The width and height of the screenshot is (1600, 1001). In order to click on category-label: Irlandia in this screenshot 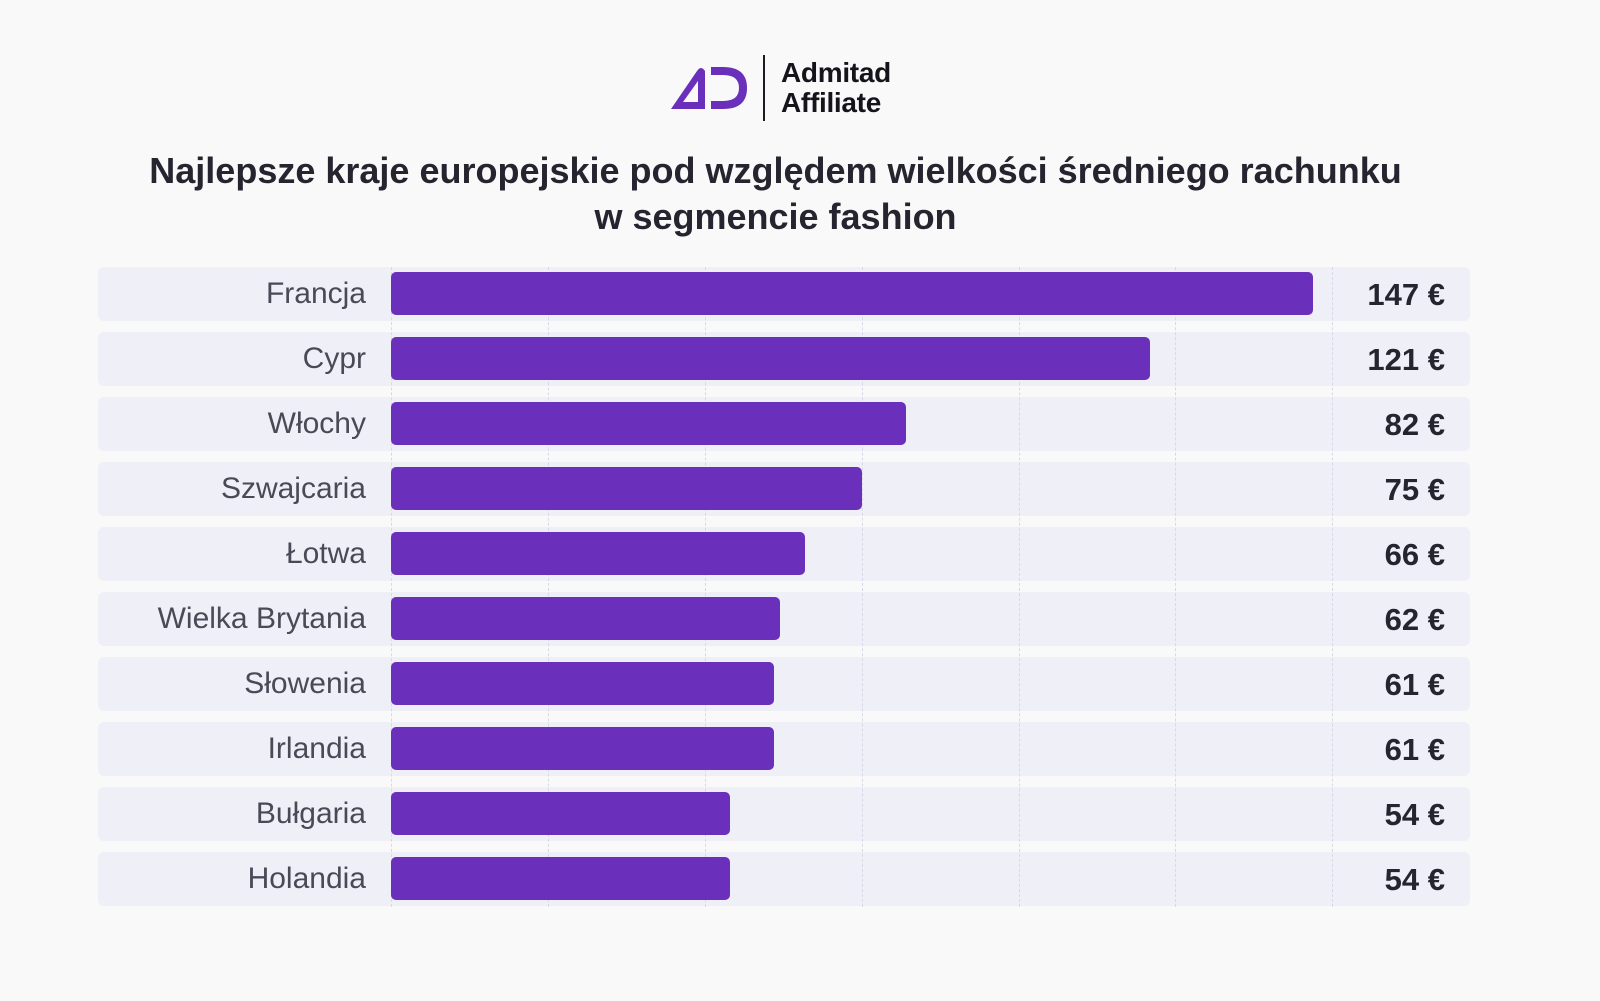, I will do `click(316, 748)`.